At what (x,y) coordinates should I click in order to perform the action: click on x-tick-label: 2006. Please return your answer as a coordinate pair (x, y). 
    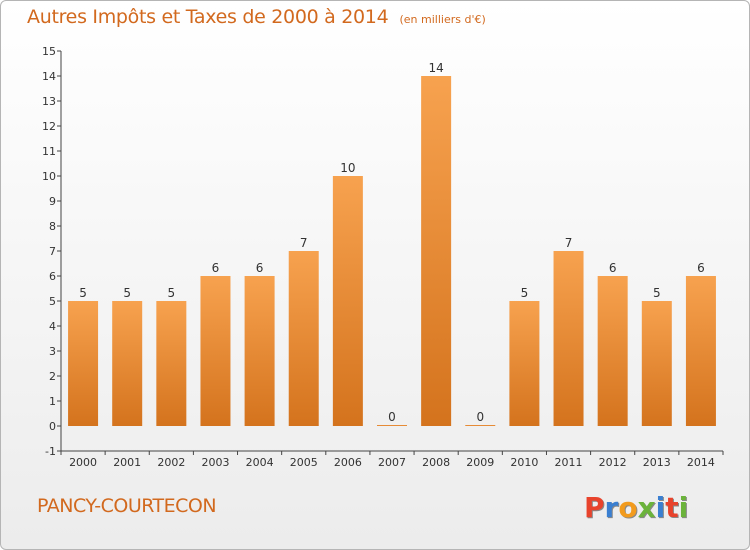
    Looking at the image, I should click on (348, 462).